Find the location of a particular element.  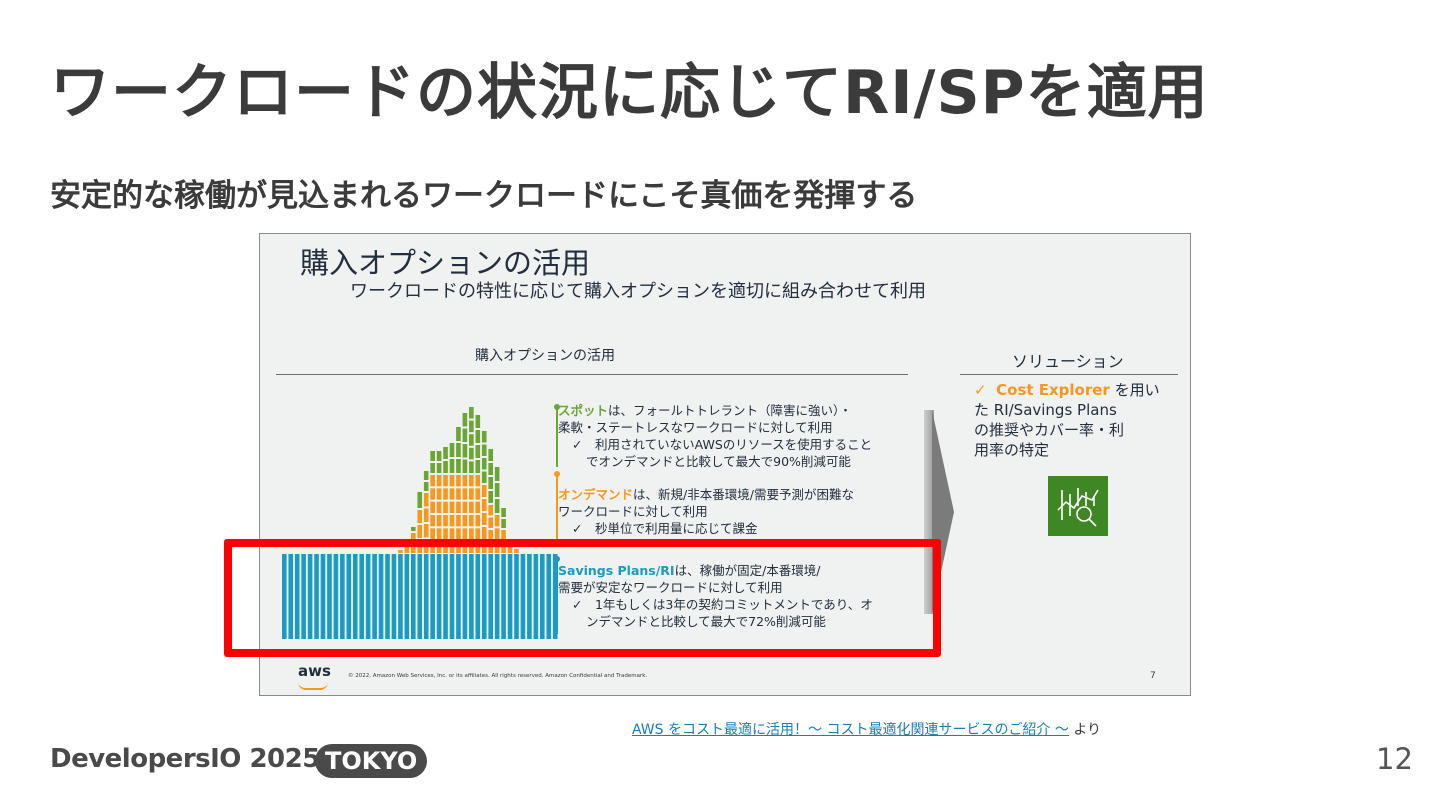

bar-ondemand-30-seg2 is located at coordinates (471, 521).